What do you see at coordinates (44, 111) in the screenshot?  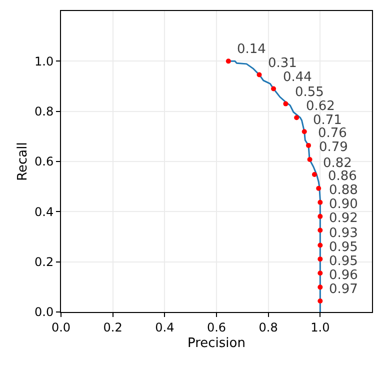 I see `y-tick-label: 0.8` at bounding box center [44, 111].